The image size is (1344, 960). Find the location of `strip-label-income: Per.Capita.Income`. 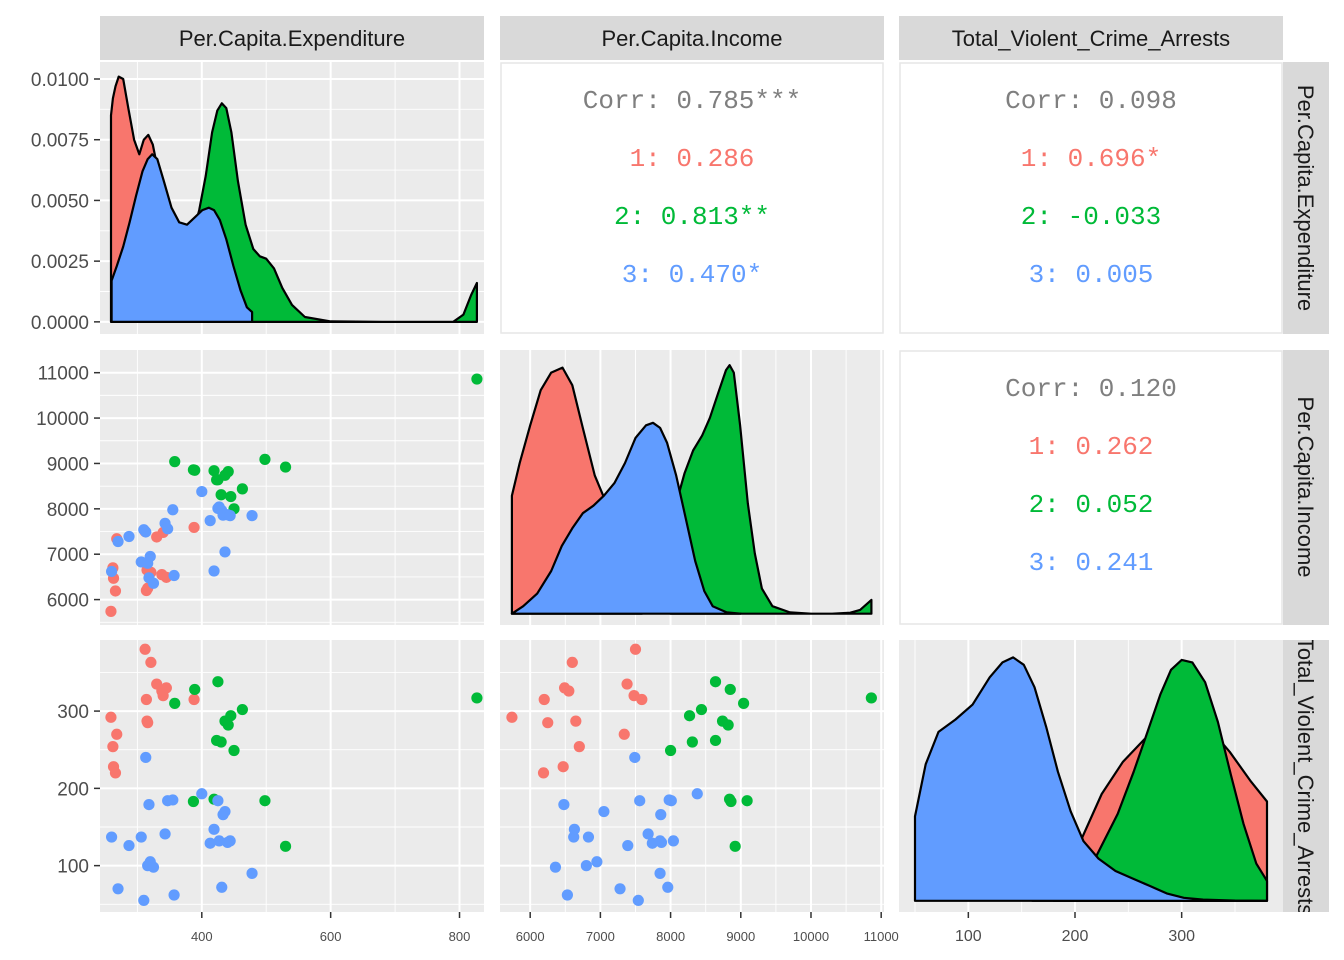

strip-label-income: Per.Capita.Income is located at coordinates (692, 38).